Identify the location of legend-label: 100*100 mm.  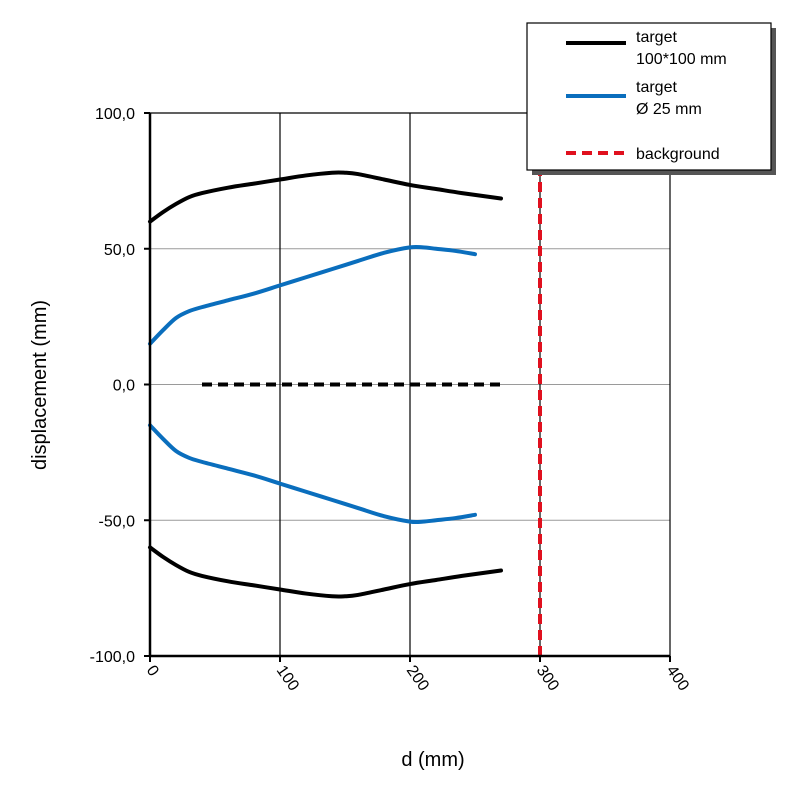
(681, 59).